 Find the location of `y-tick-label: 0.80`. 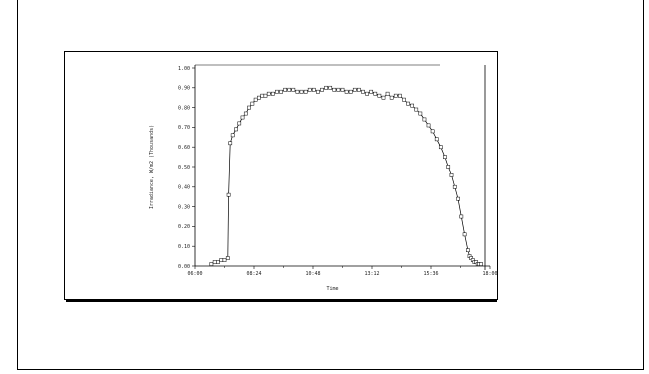

y-tick-label: 0.80 is located at coordinates (184, 108).